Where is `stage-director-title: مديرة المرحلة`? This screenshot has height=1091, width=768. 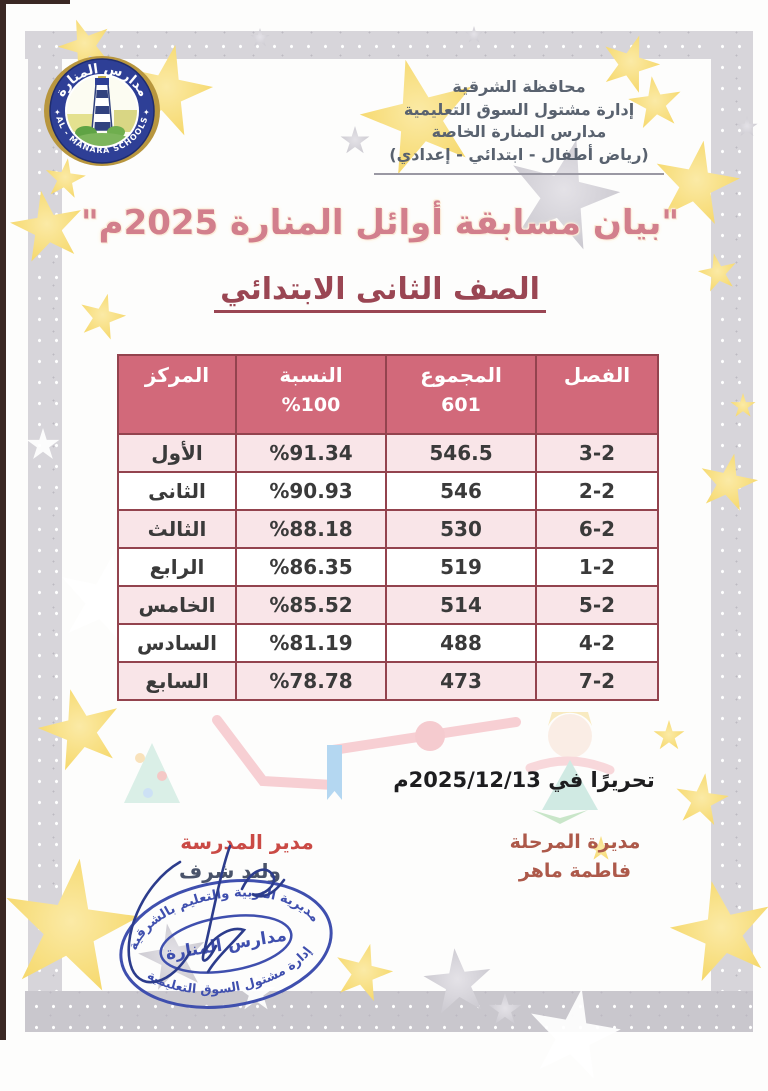 stage-director-title: مديرة المرحلة is located at coordinates (575, 842).